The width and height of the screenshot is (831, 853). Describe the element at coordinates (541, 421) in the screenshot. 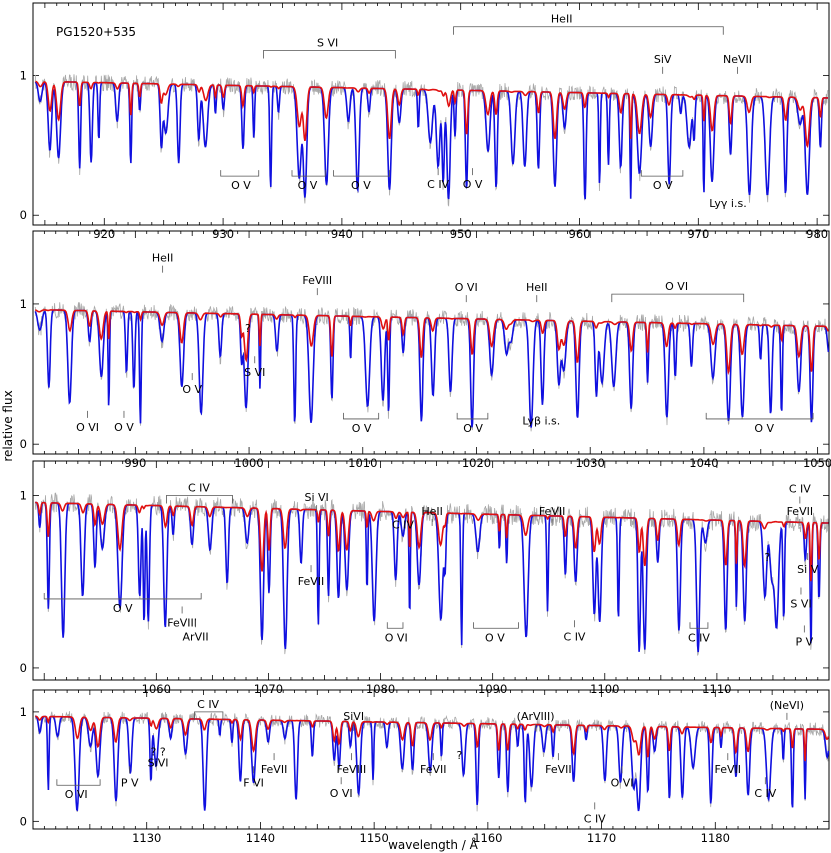

I see `line-id-label: Lyβ i.s.` at that location.